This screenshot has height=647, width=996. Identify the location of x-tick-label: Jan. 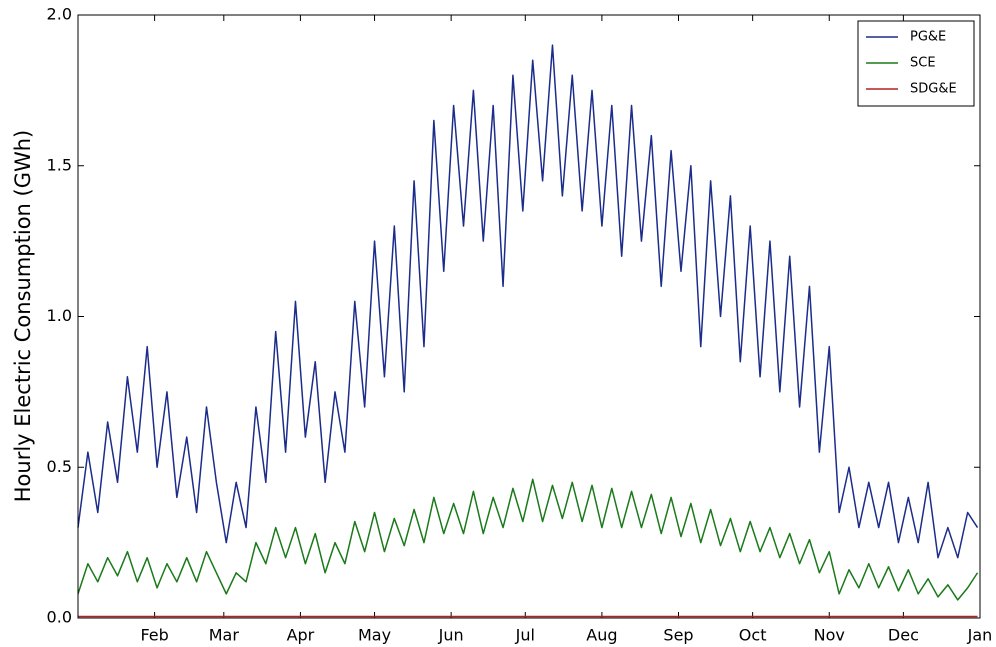
(980, 635).